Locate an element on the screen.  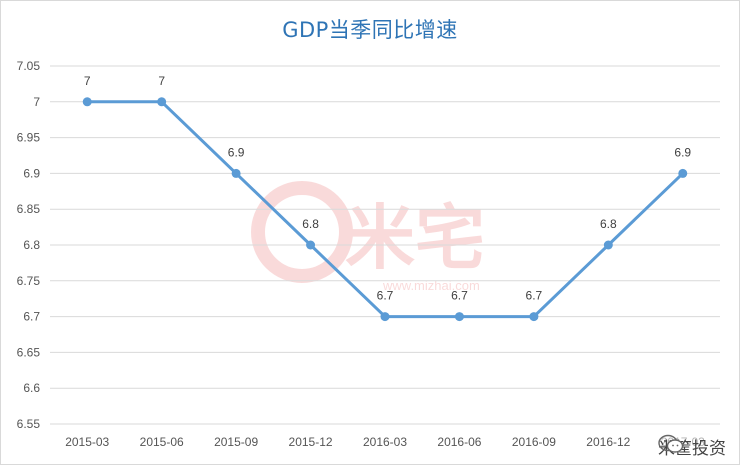
watermark: 米宅 www.mizhai.com is located at coordinates (368, 237).